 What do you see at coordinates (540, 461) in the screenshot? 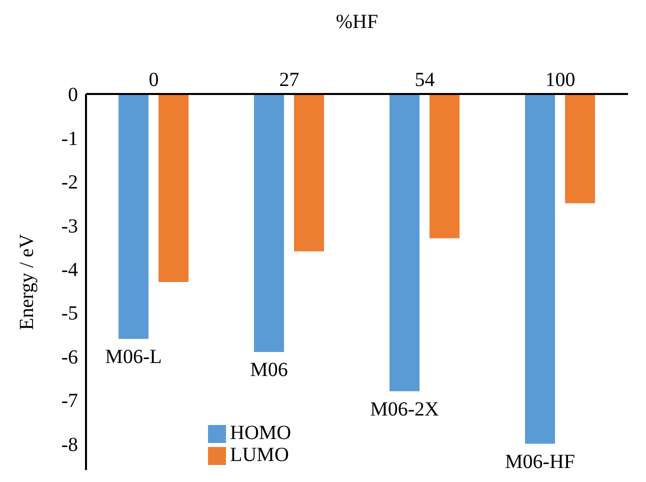
I see `annotation: M06-HF` at bounding box center [540, 461].